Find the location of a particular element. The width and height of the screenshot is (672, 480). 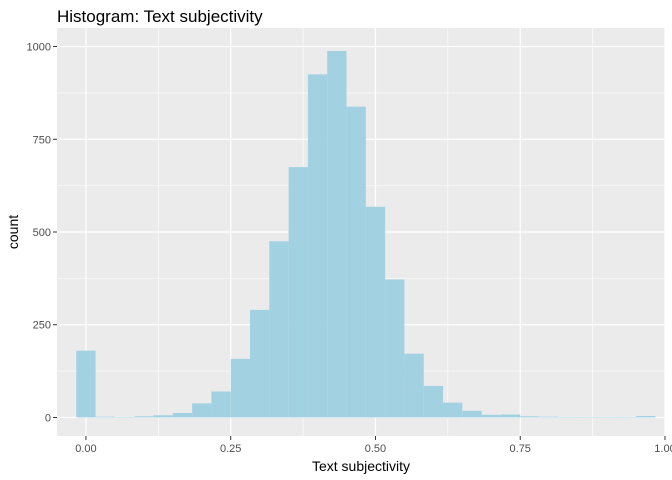

x-tick-label: 0.50 is located at coordinates (375, 449).